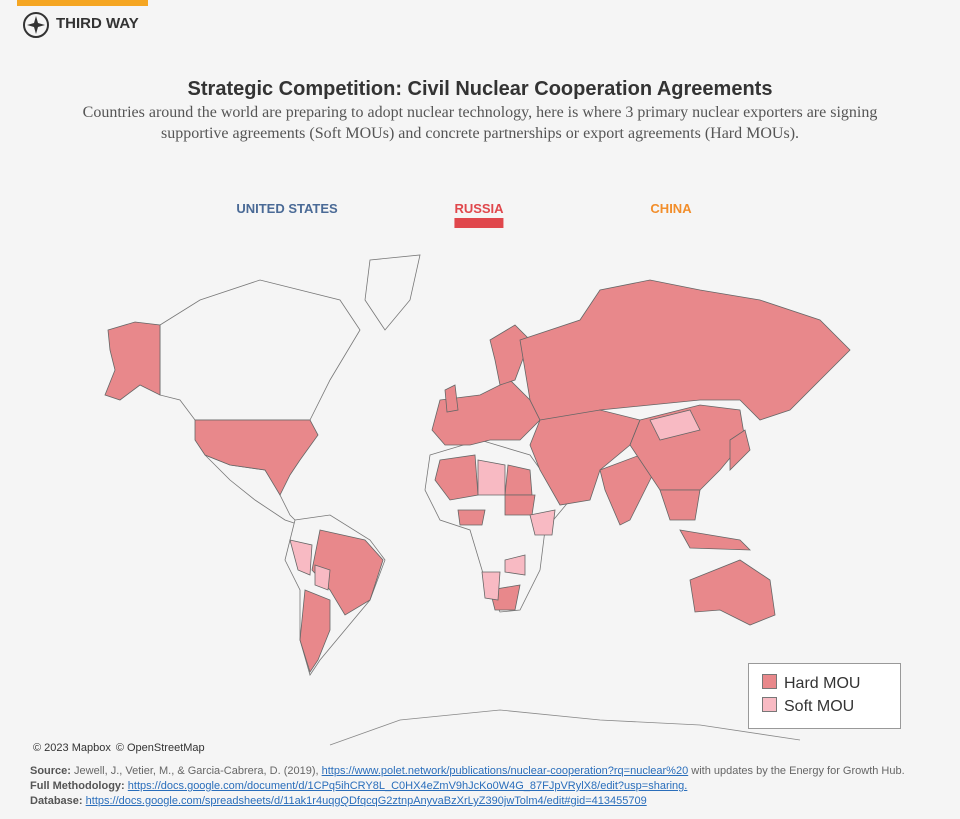 The height and width of the screenshot is (819, 960). I want to click on tab-underline, so click(479, 223).